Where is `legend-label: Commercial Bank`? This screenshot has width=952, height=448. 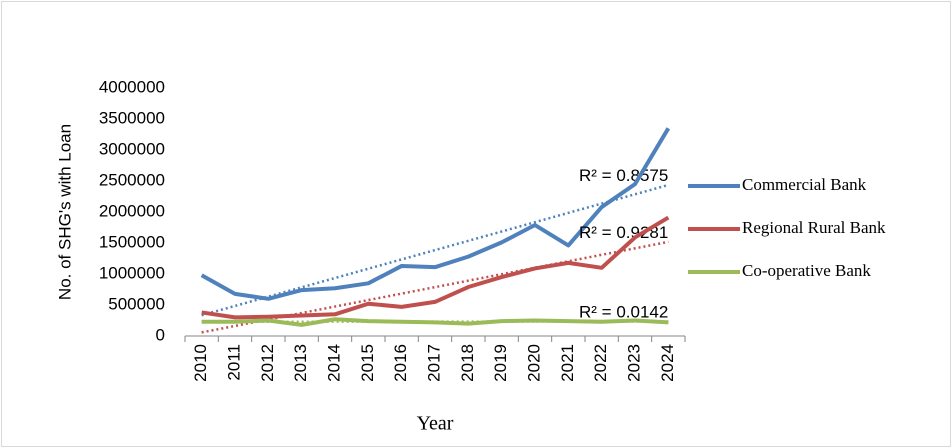
legend-label: Commercial Bank is located at coordinates (804, 184).